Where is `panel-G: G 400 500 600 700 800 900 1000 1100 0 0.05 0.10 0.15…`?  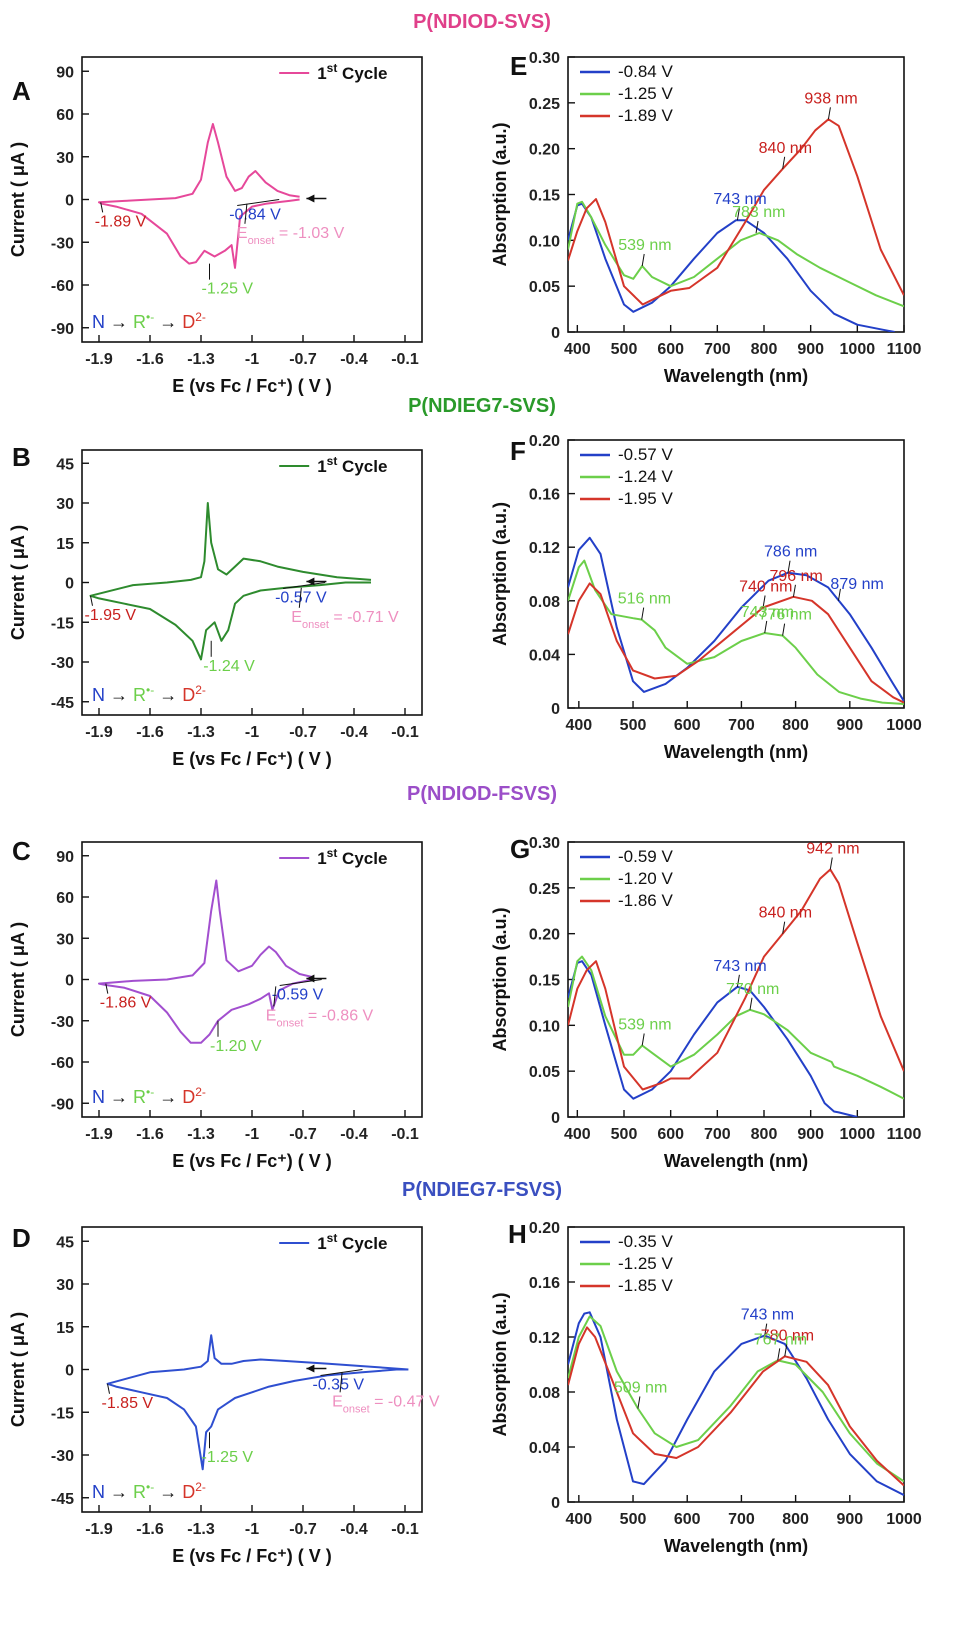
panel-G: G 400 500 600 700 800 900 1000 1100 0 0.05 0.10 0.15… is located at coordinates (705, 1002).